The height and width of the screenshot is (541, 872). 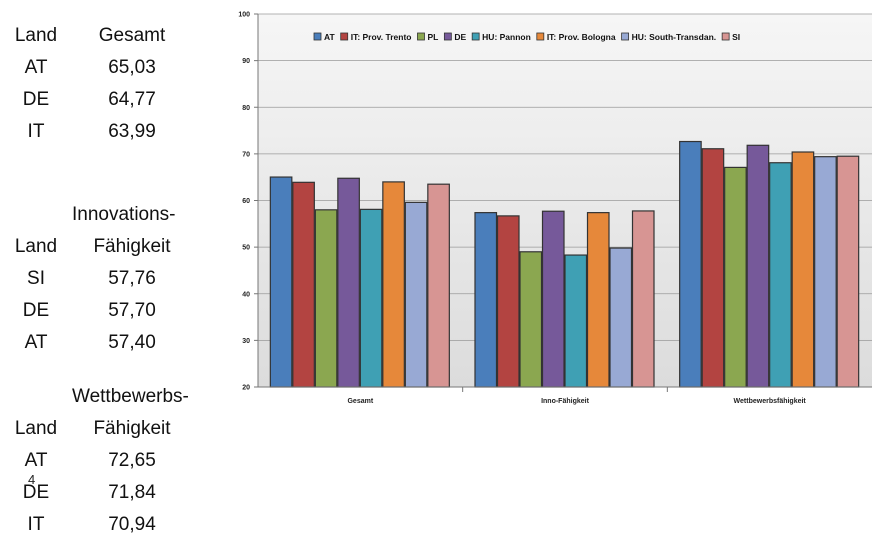 What do you see at coordinates (132, 310) in the screenshot?
I see `value-cell: 57,70` at bounding box center [132, 310].